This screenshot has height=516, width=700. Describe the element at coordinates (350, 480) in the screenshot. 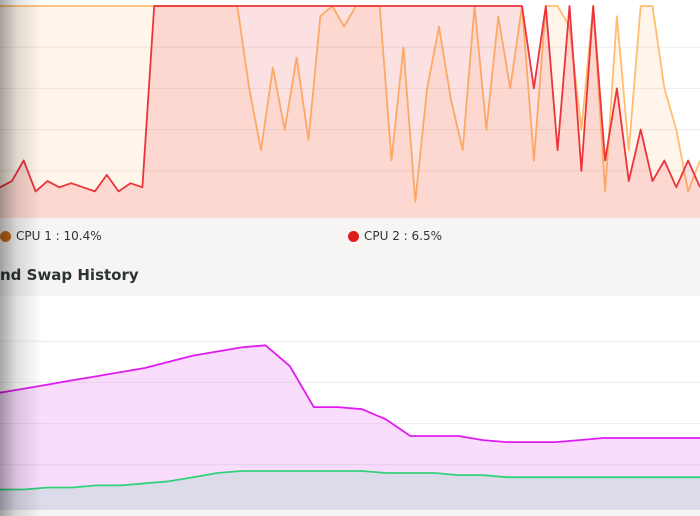

I see `memory-series-1-line` at that location.